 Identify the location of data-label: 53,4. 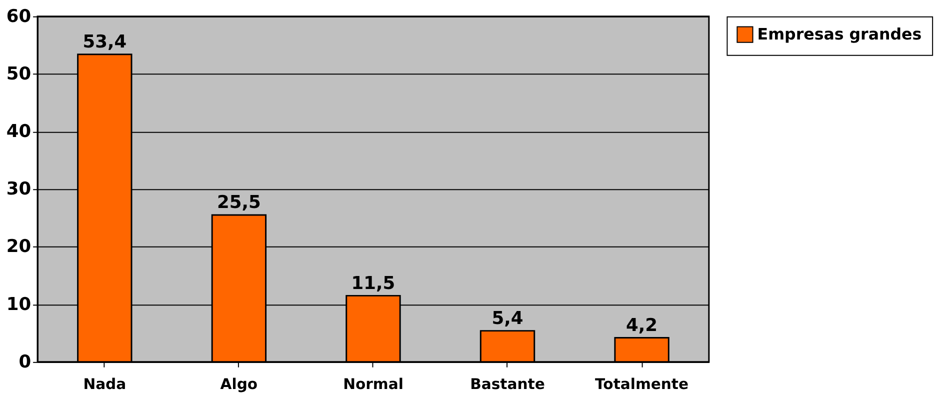
(104, 42).